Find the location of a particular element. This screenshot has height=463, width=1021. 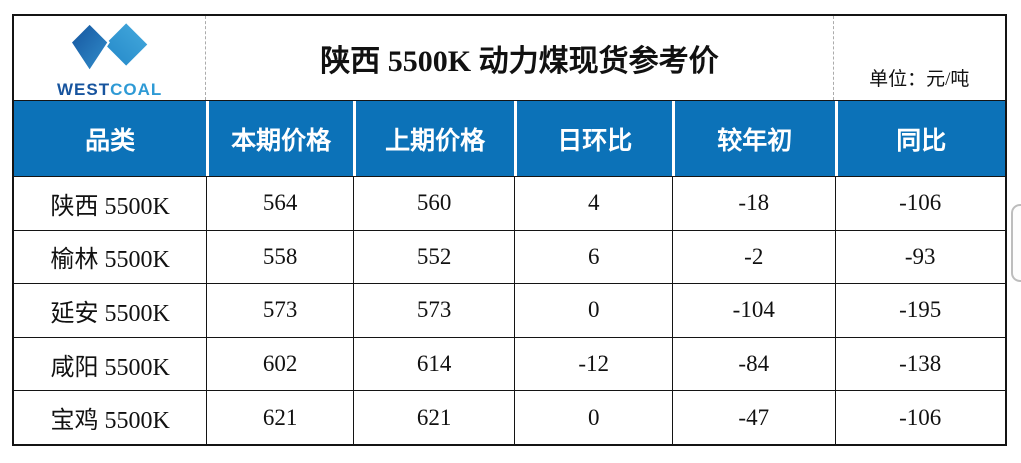

column-header-ytd-change: 较年初 is located at coordinates (753, 138).